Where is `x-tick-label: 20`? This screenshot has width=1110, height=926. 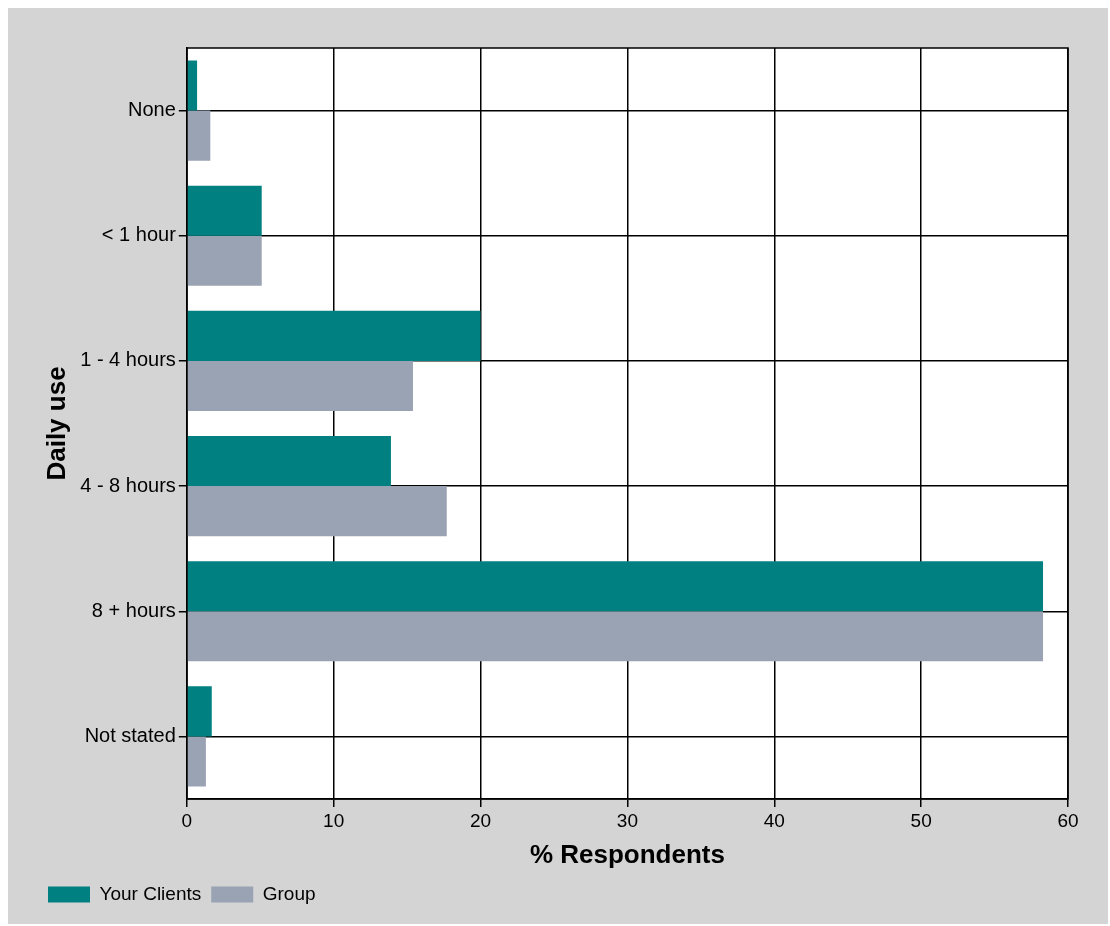 x-tick-label: 20 is located at coordinates (480, 820).